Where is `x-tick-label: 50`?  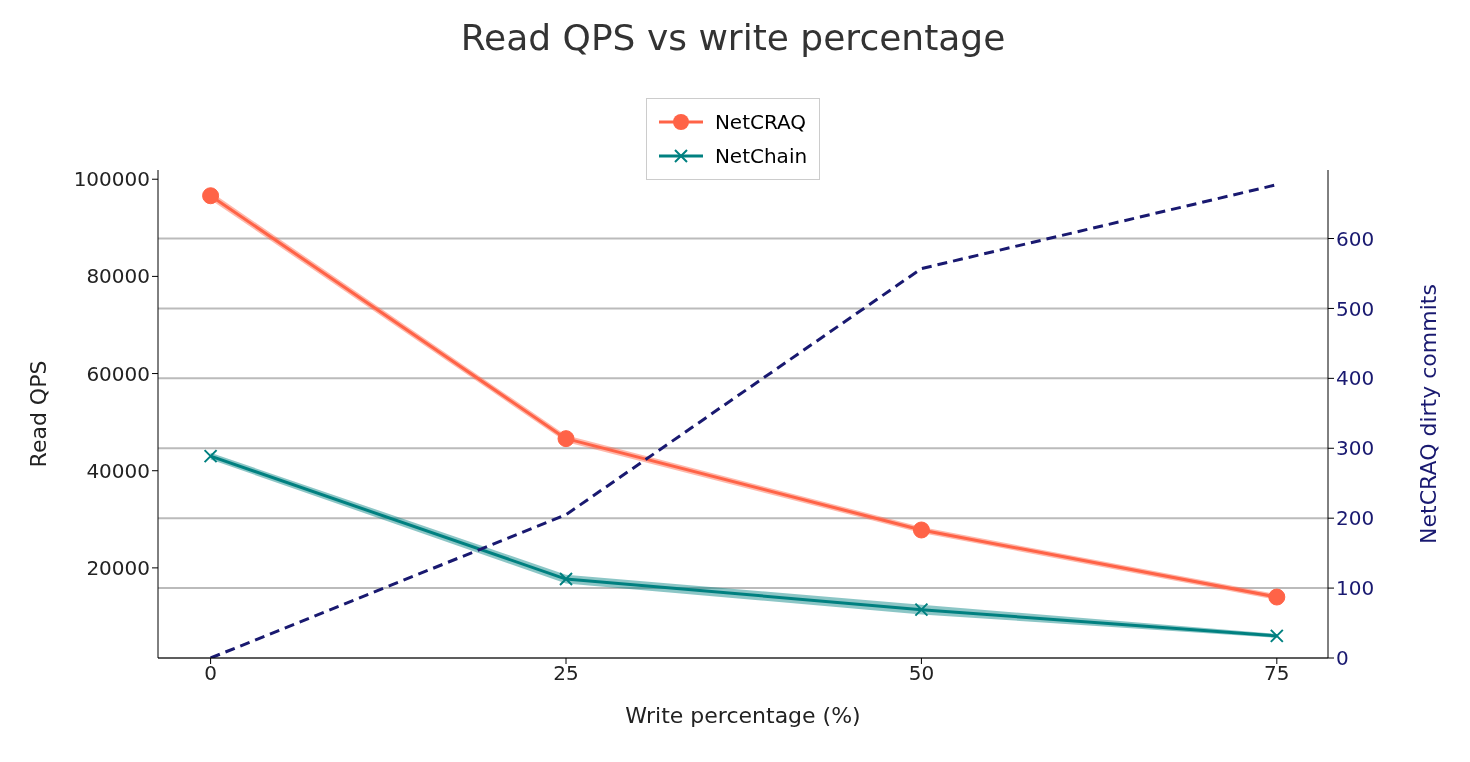
x-tick-label: 50 is located at coordinates (921, 673).